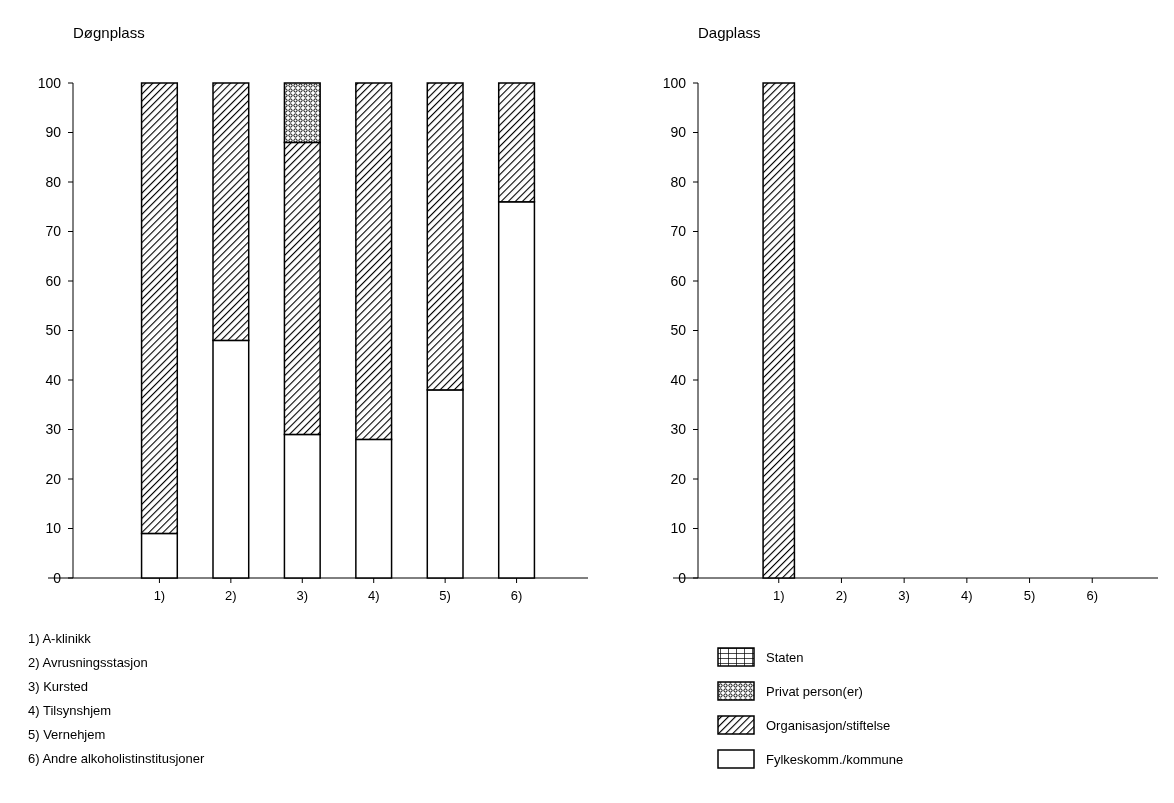 The width and height of the screenshot is (1174, 803). I want to click on chart-title: Døgnplass, so click(109, 32).